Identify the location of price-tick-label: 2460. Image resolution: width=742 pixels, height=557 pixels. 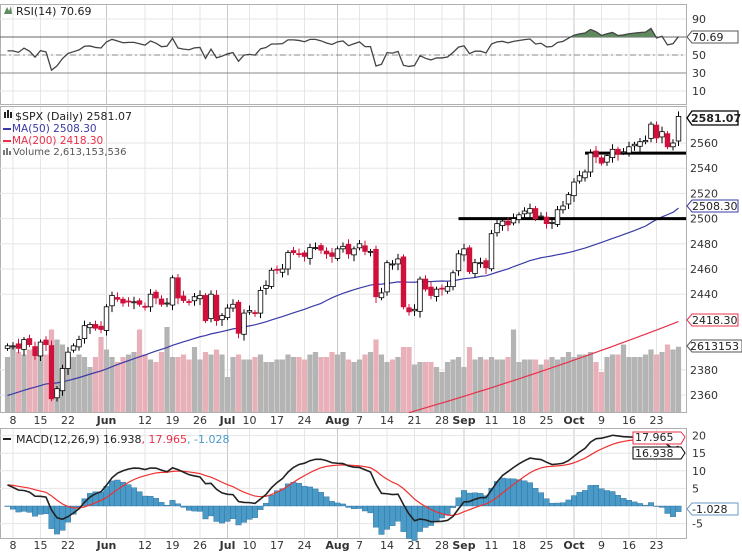
(704, 269).